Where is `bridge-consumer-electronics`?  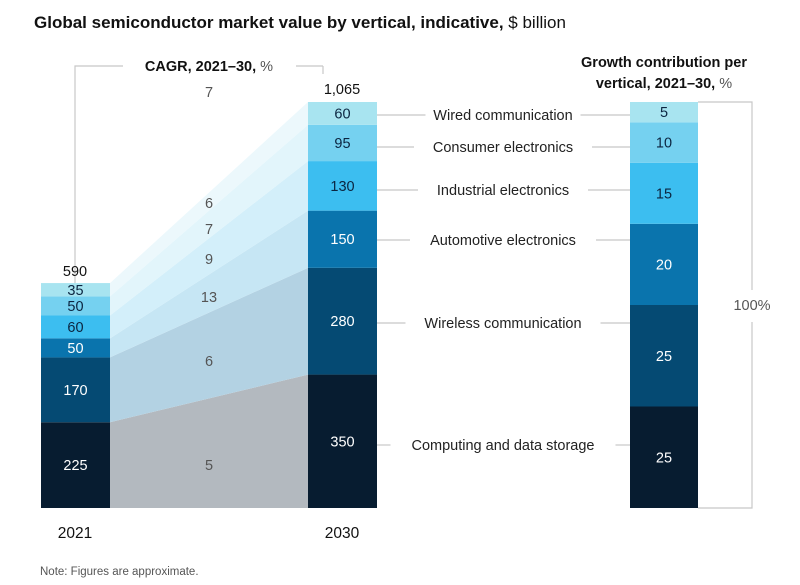
bridge-consumer-electronics is located at coordinates (209, 220).